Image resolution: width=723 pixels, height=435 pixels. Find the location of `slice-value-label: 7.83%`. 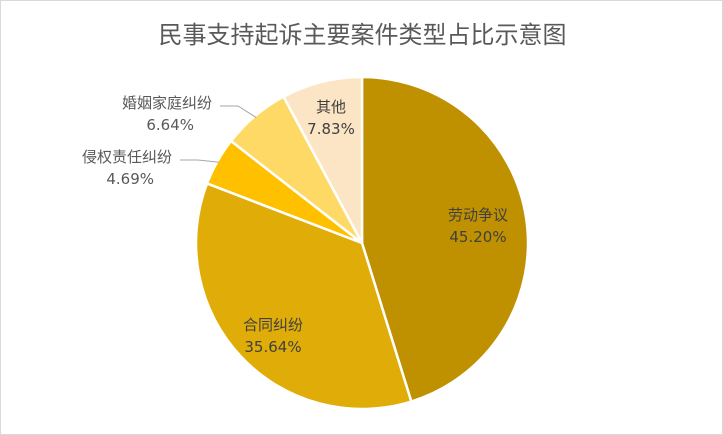

slice-value-label: 7.83% is located at coordinates (331, 129).